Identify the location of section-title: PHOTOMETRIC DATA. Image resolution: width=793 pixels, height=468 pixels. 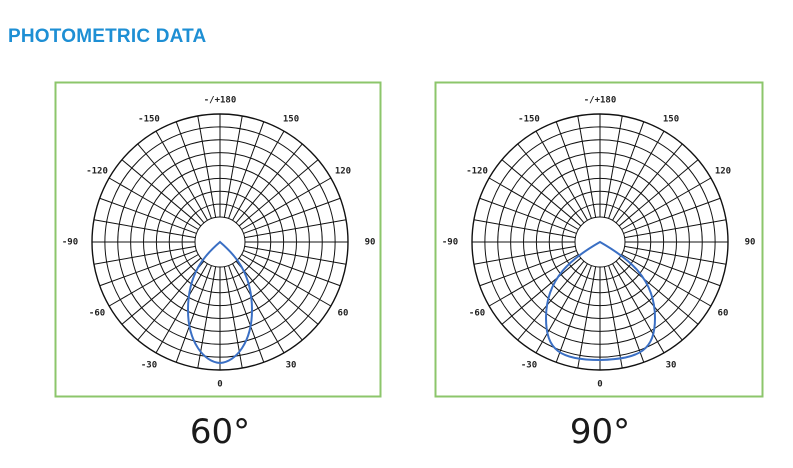
(107, 36).